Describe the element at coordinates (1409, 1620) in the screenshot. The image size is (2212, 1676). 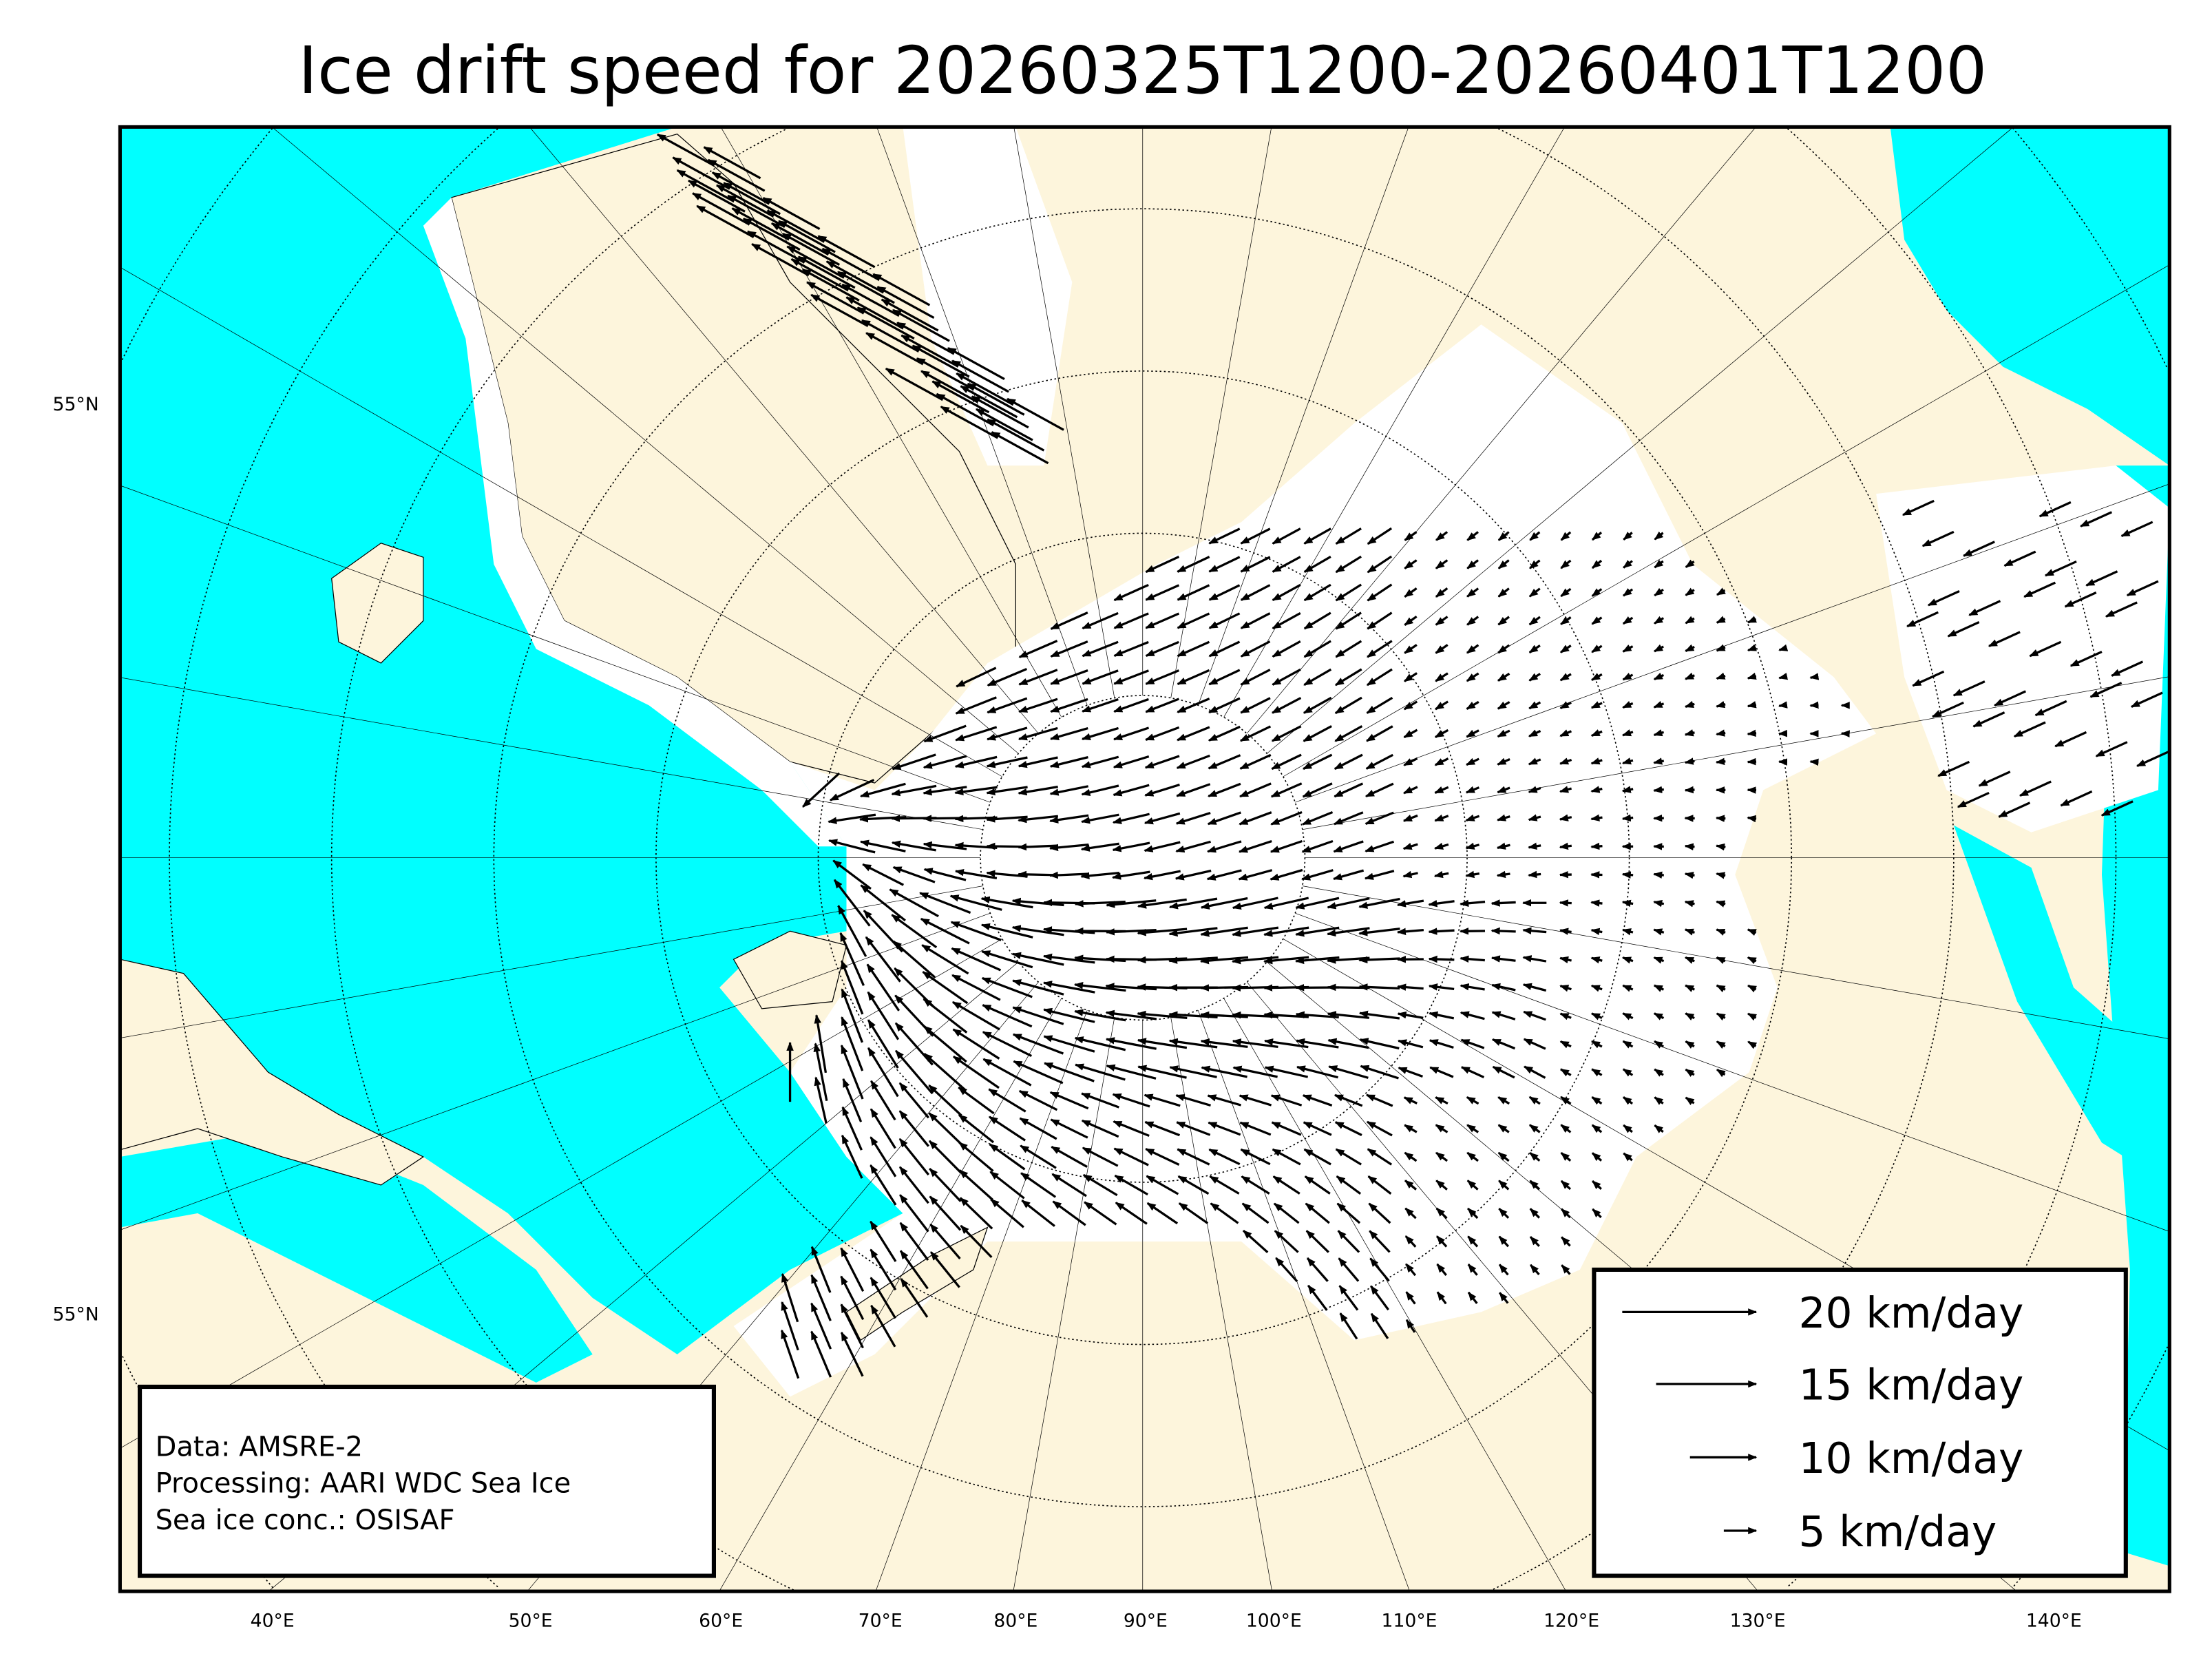
I see `lon-label: 110°E` at that location.